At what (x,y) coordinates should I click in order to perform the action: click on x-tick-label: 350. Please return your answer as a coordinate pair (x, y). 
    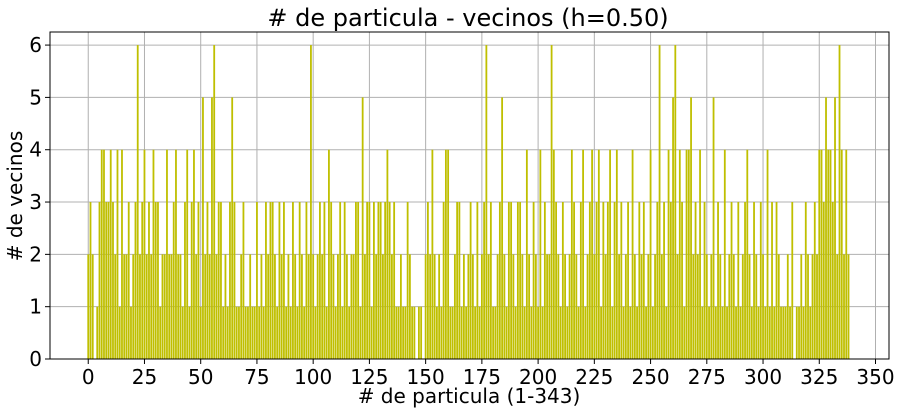
    Looking at the image, I should click on (875, 377).